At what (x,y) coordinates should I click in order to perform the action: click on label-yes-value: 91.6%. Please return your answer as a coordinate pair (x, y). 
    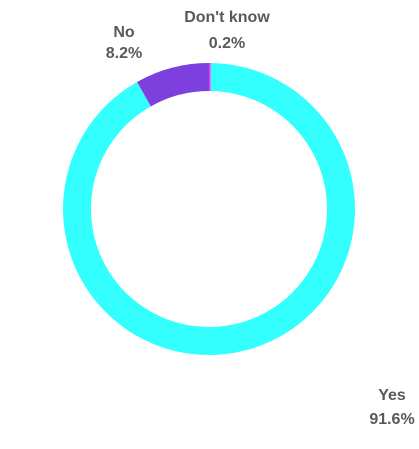
    Looking at the image, I should click on (391, 419).